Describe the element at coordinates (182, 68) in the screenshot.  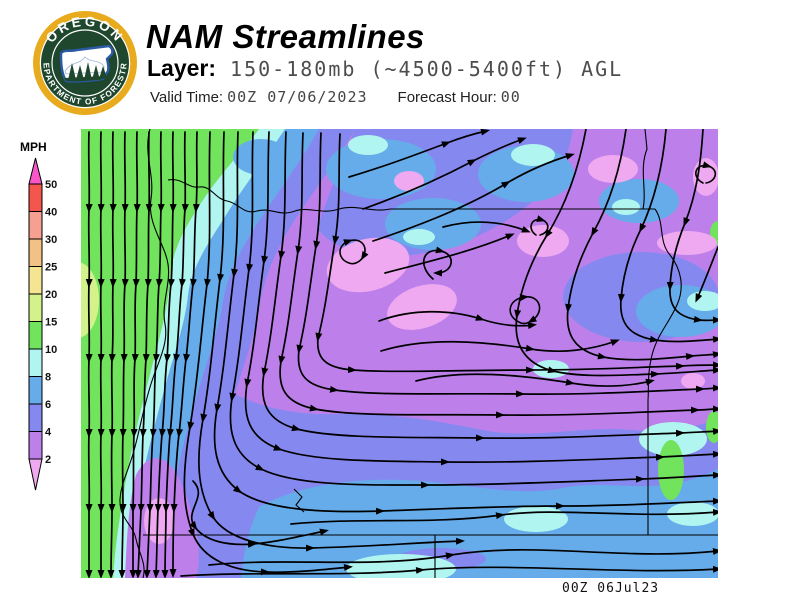
I see `layer-label: Layer:` at that location.